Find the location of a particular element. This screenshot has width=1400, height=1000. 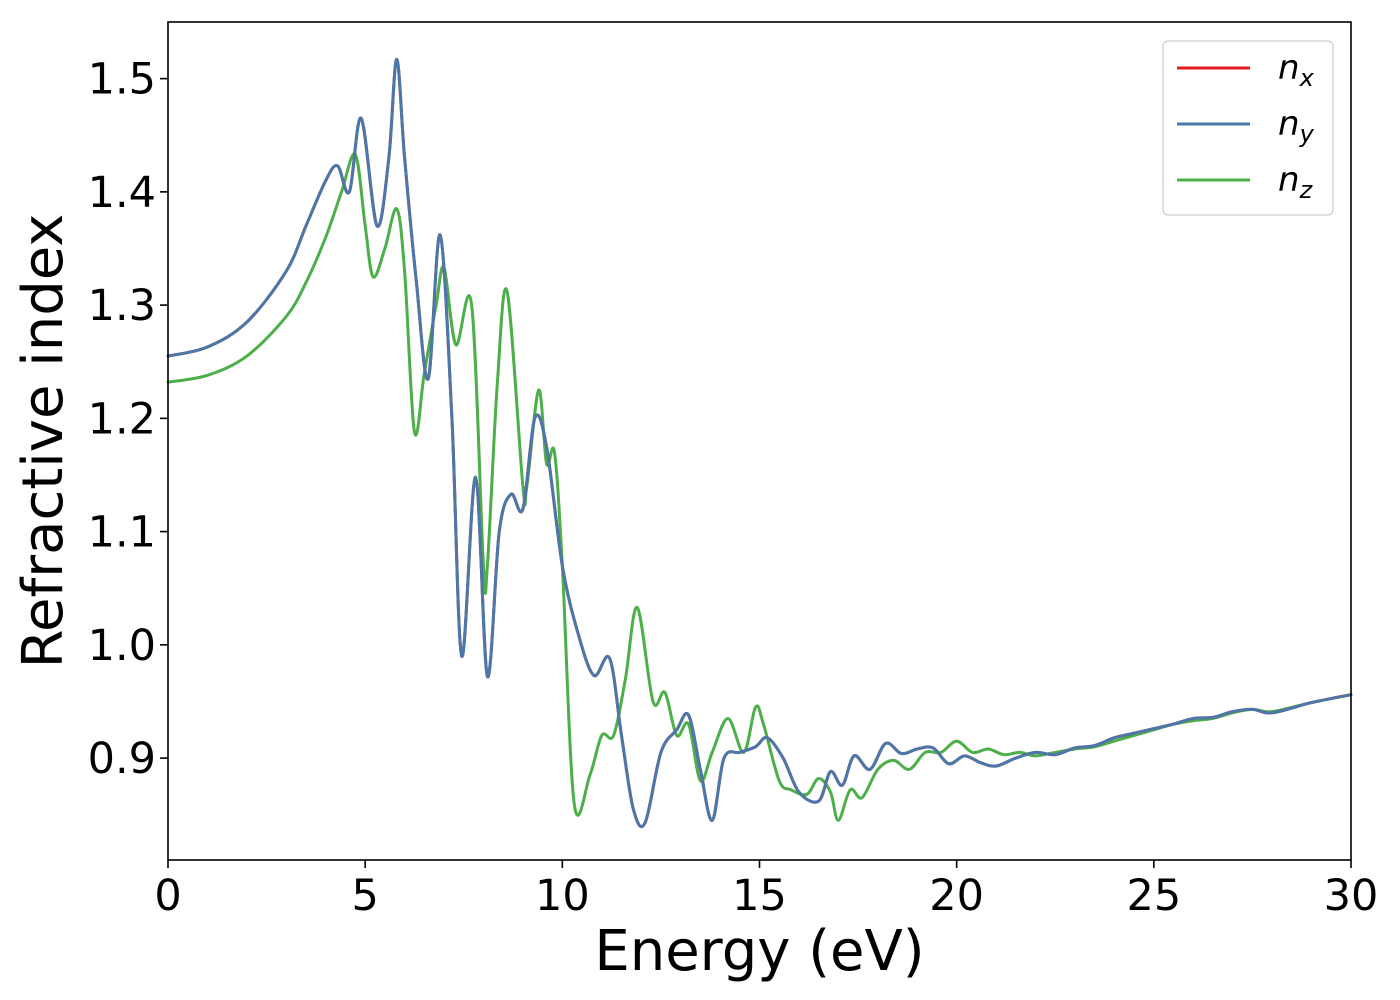

y-tick-label: 1.3 is located at coordinates (122, 306).